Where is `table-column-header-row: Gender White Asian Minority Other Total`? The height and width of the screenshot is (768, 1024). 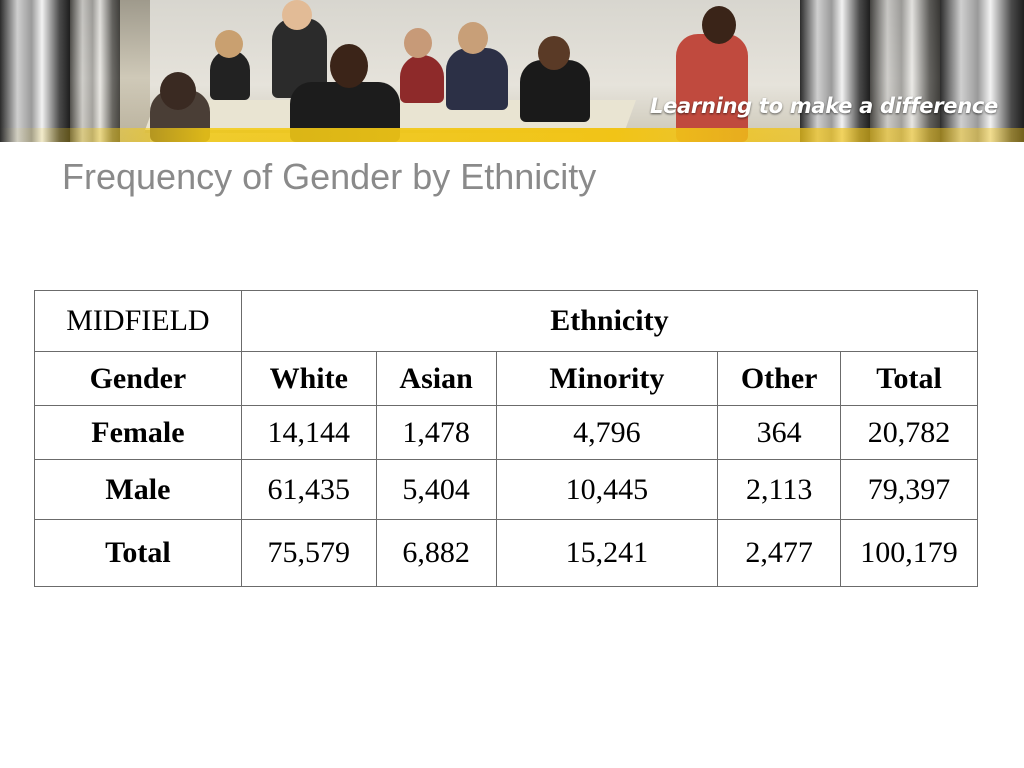 table-column-header-row: Gender White Asian Minority Other Total is located at coordinates (506, 378).